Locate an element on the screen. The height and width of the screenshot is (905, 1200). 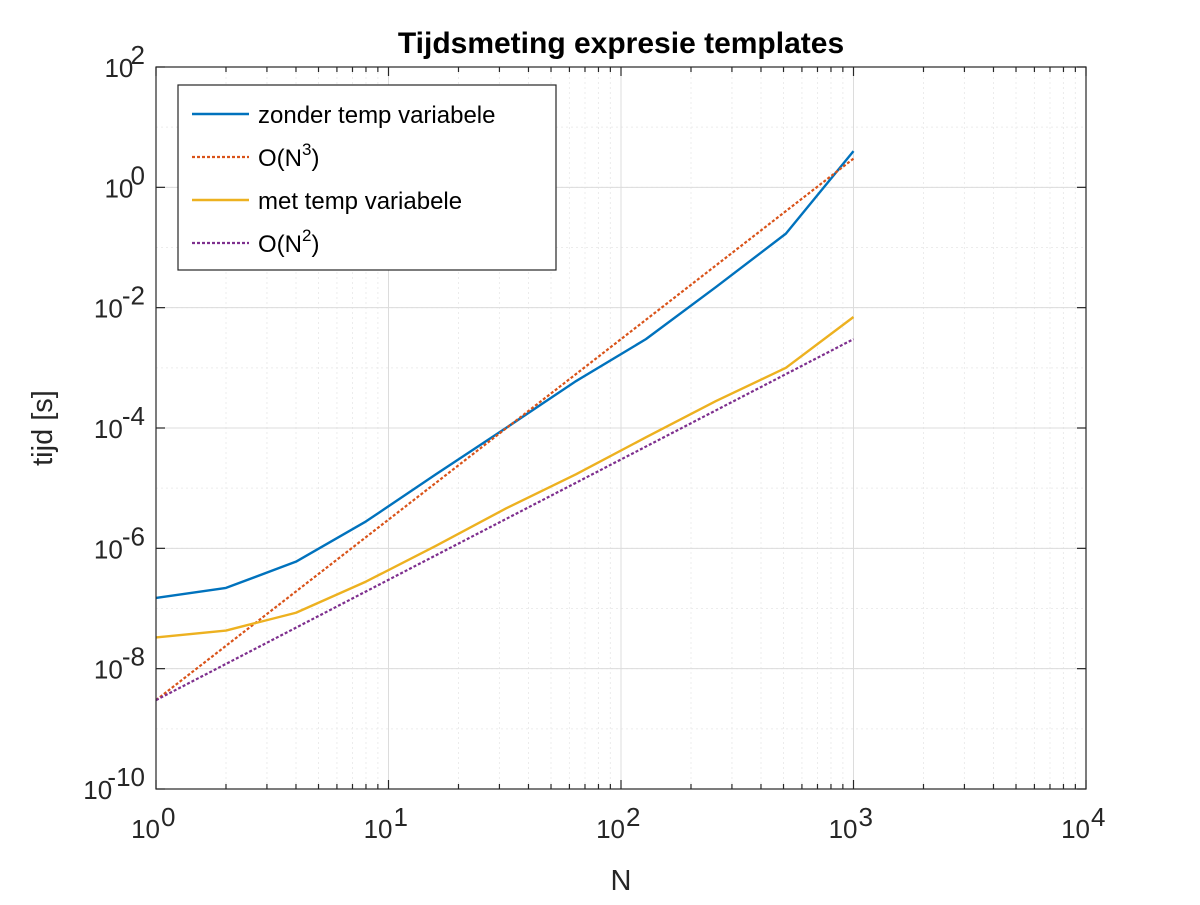
y-tick-exponent: -4 is located at coordinates (133, 416).